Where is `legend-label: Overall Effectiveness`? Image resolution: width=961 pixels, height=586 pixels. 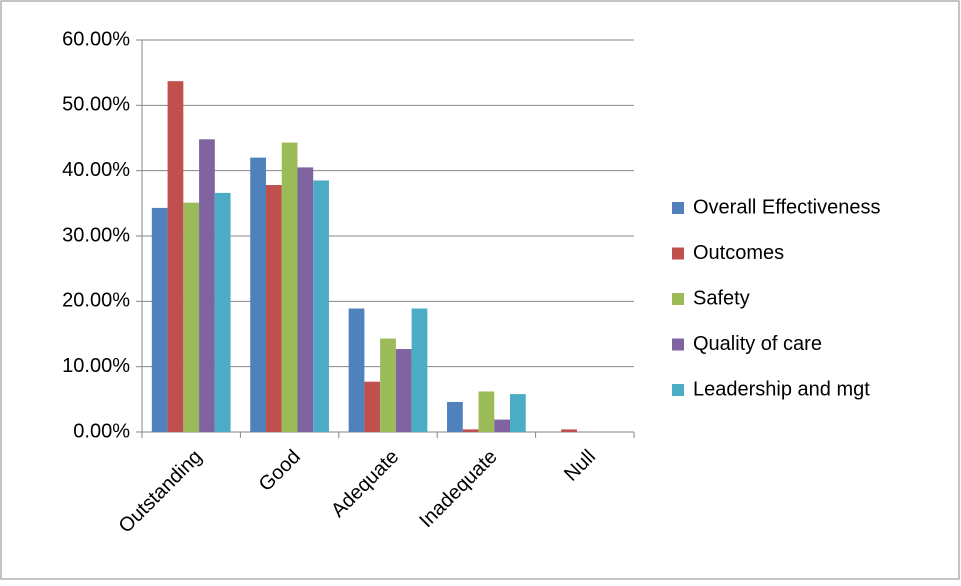
legend-label: Overall Effectiveness is located at coordinates (787, 207).